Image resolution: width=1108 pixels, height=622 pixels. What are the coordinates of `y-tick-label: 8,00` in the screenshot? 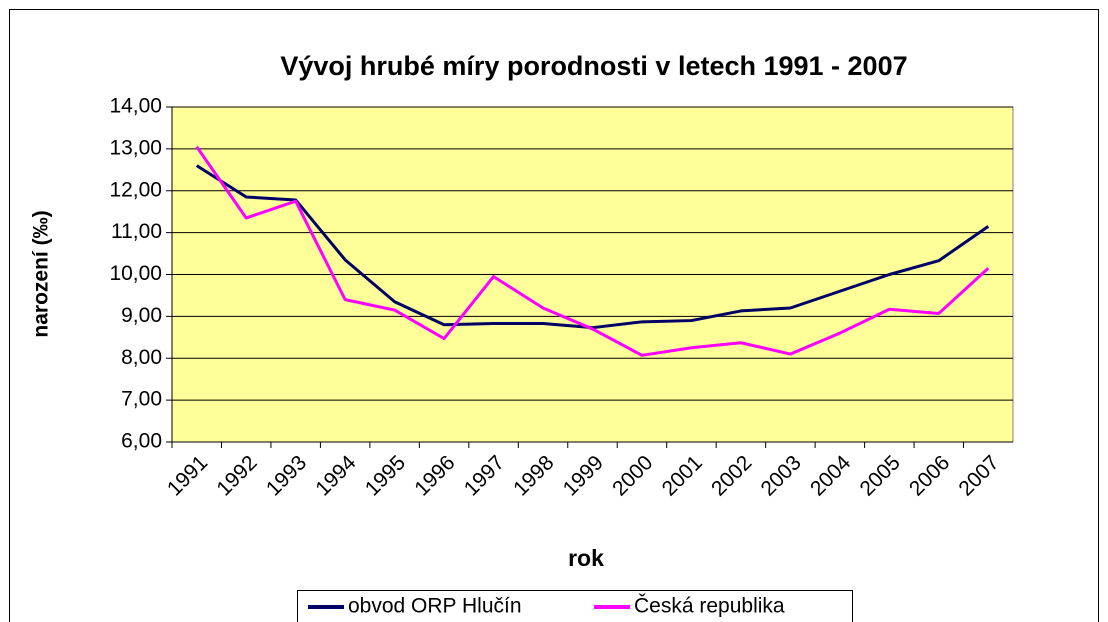 It's located at (141, 357).